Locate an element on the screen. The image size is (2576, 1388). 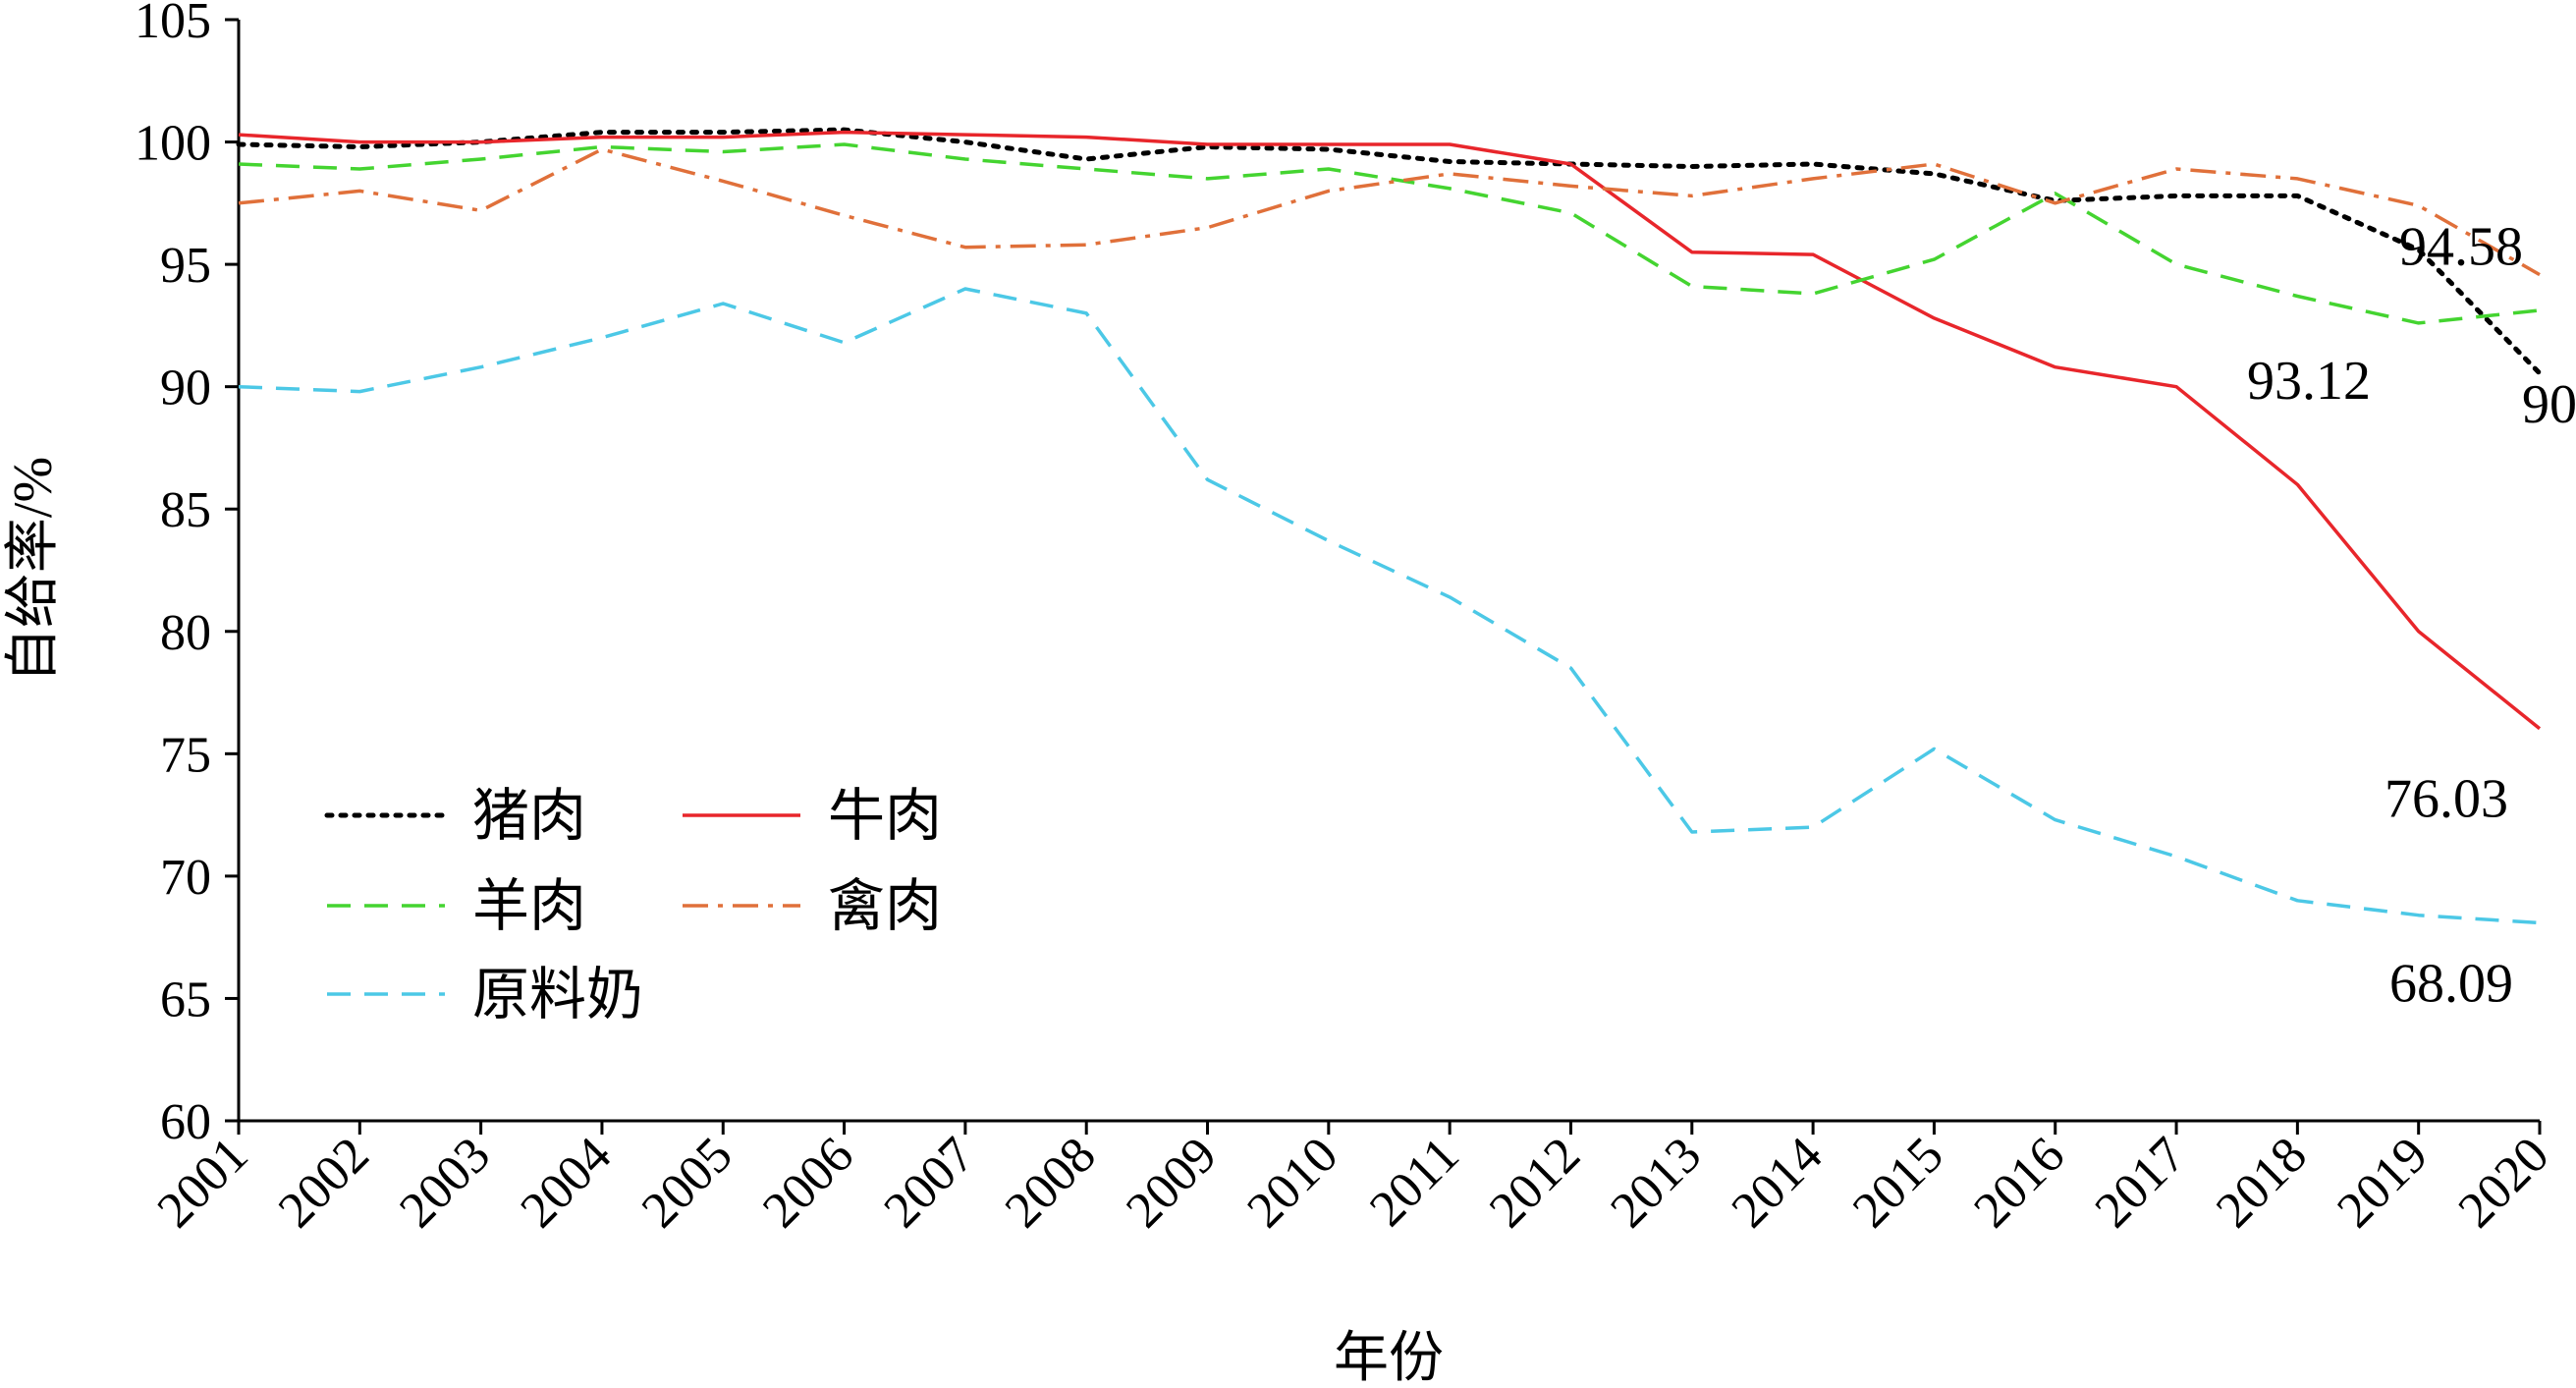
end-value-label: 90.55 is located at coordinates (2549, 405).